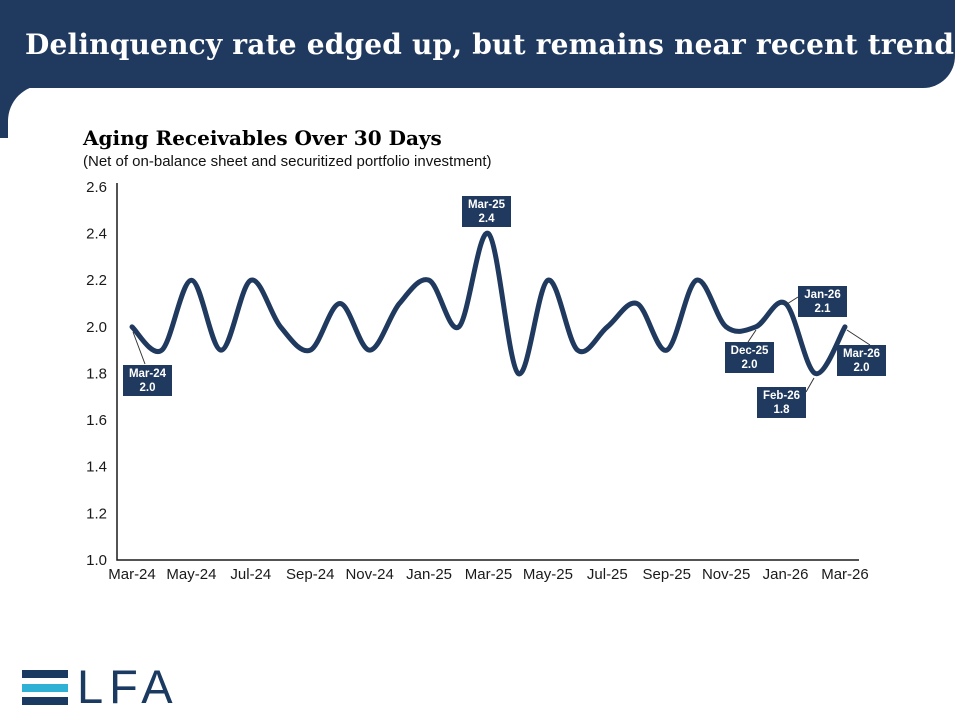  I want to click on y-tick-label: 2.0, so click(96, 327).